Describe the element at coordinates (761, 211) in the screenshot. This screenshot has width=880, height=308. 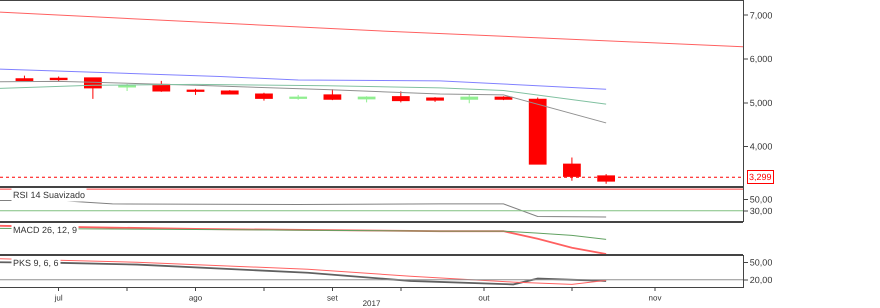
I see `y-tick-label: 30,00` at that location.